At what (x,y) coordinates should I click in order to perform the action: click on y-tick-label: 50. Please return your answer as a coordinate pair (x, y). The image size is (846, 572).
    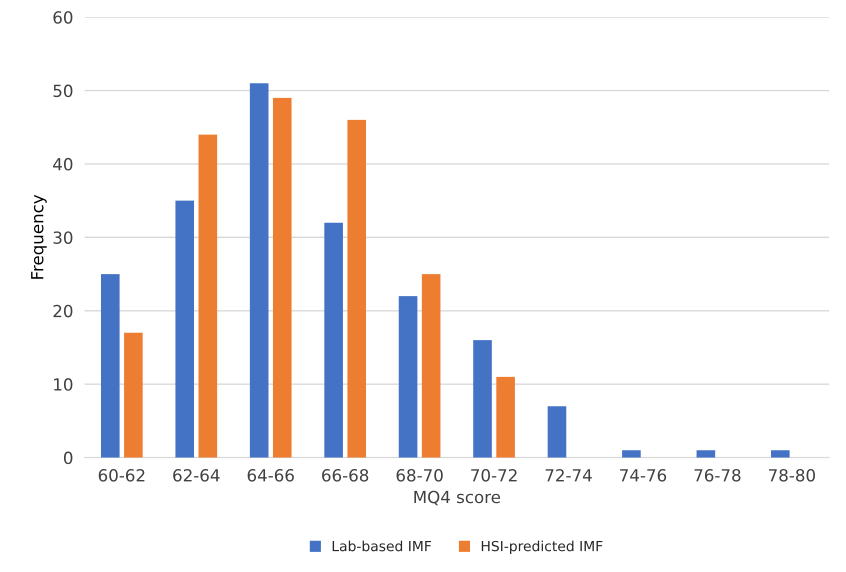
    Looking at the image, I should click on (63, 91).